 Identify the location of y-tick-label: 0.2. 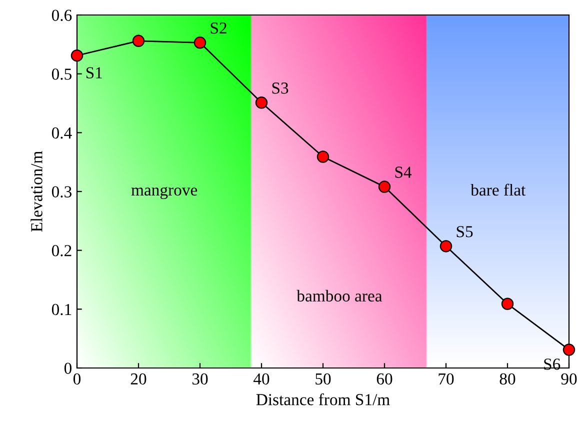
(62, 250).